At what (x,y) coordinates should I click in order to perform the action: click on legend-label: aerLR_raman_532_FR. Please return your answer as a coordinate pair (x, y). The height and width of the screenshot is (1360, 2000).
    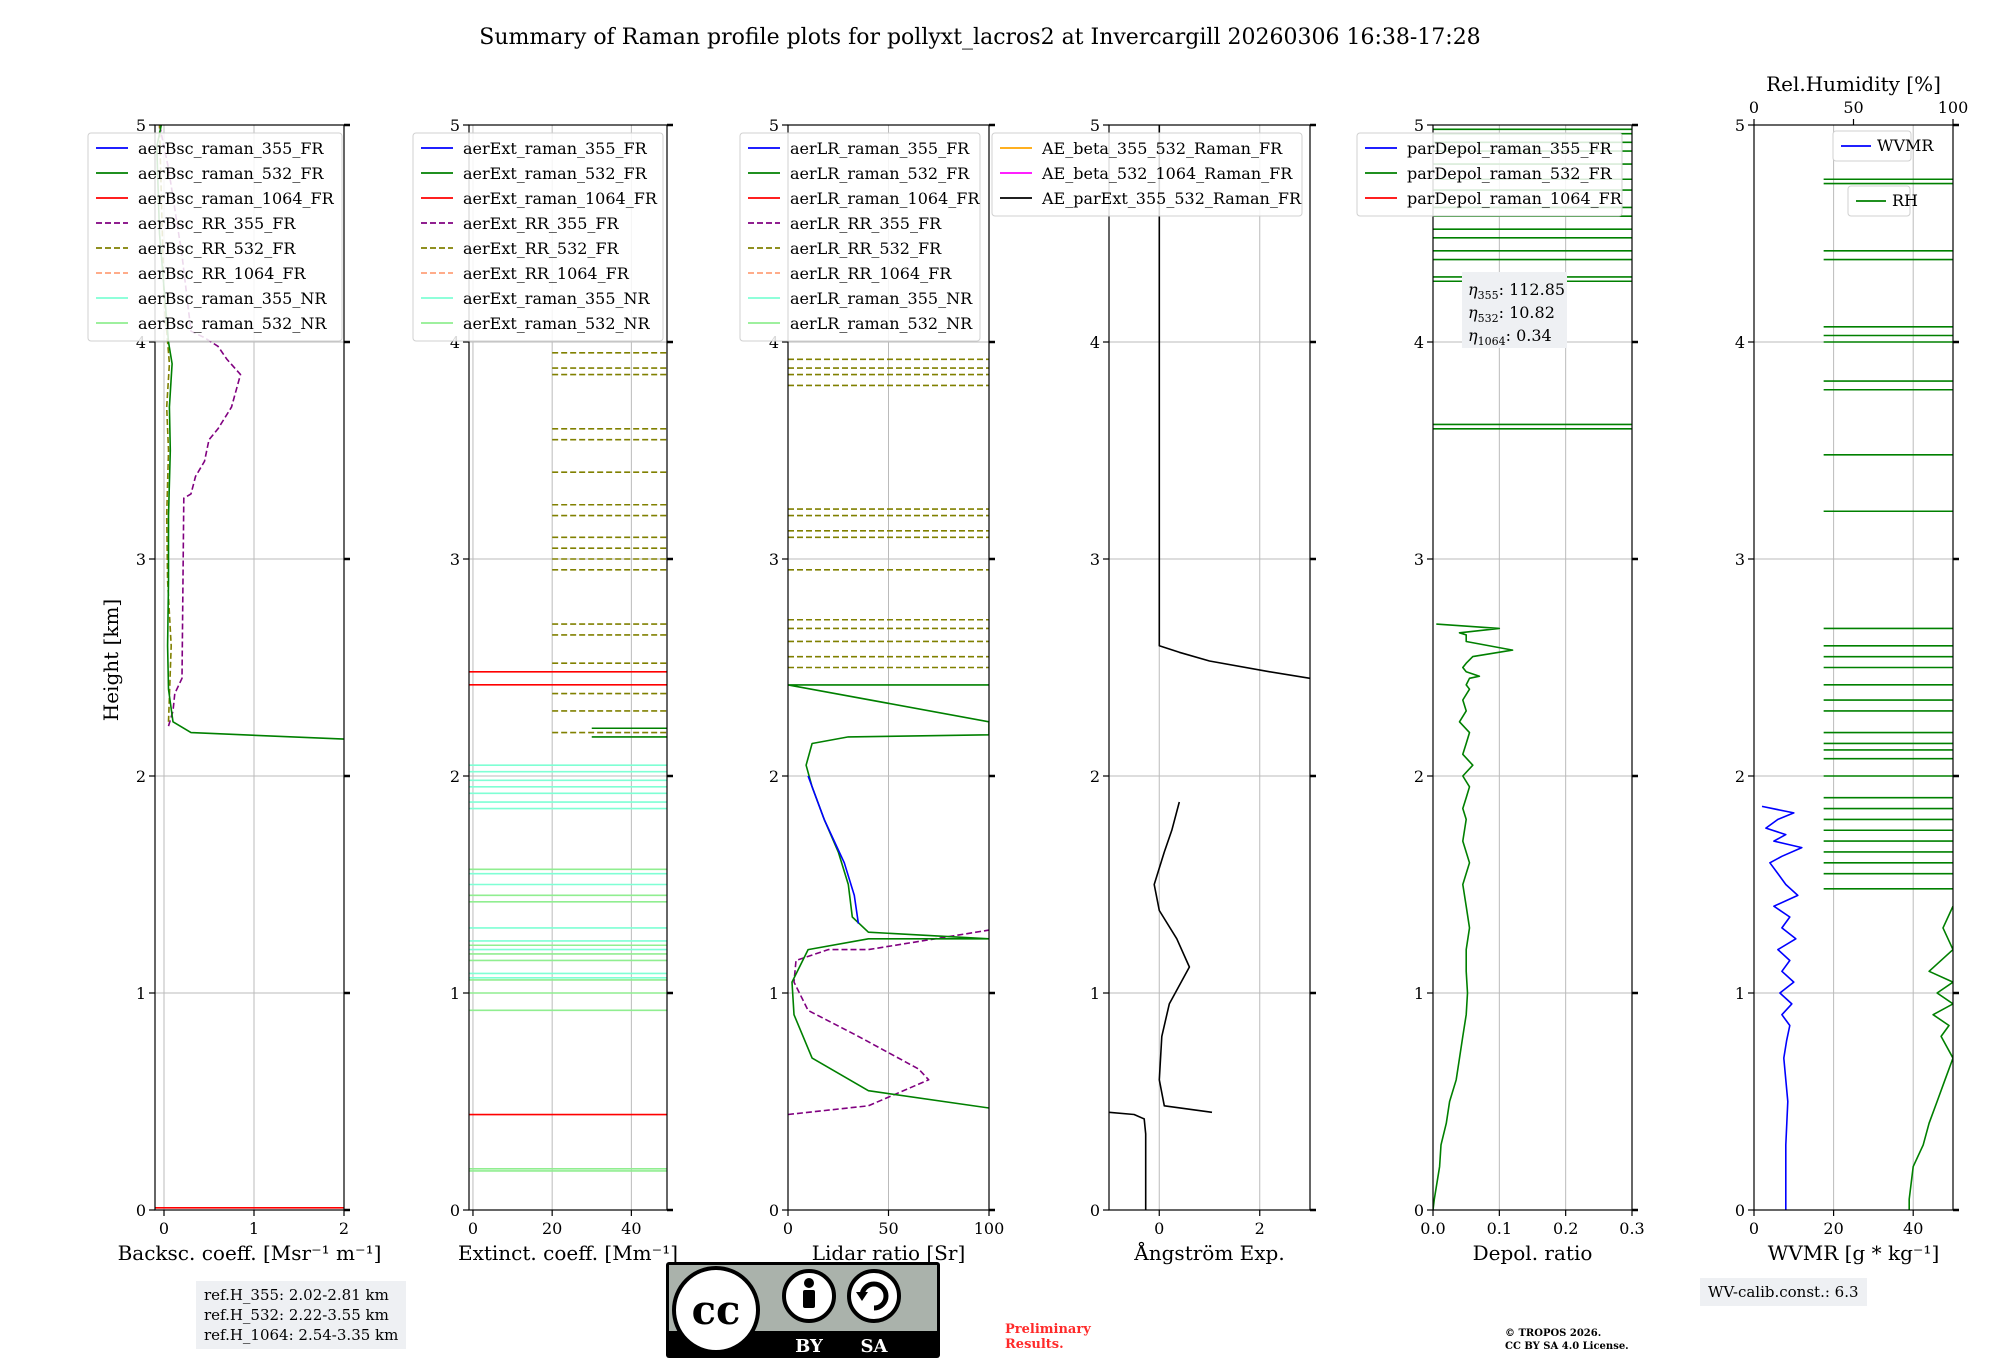
    Looking at the image, I should click on (880, 173).